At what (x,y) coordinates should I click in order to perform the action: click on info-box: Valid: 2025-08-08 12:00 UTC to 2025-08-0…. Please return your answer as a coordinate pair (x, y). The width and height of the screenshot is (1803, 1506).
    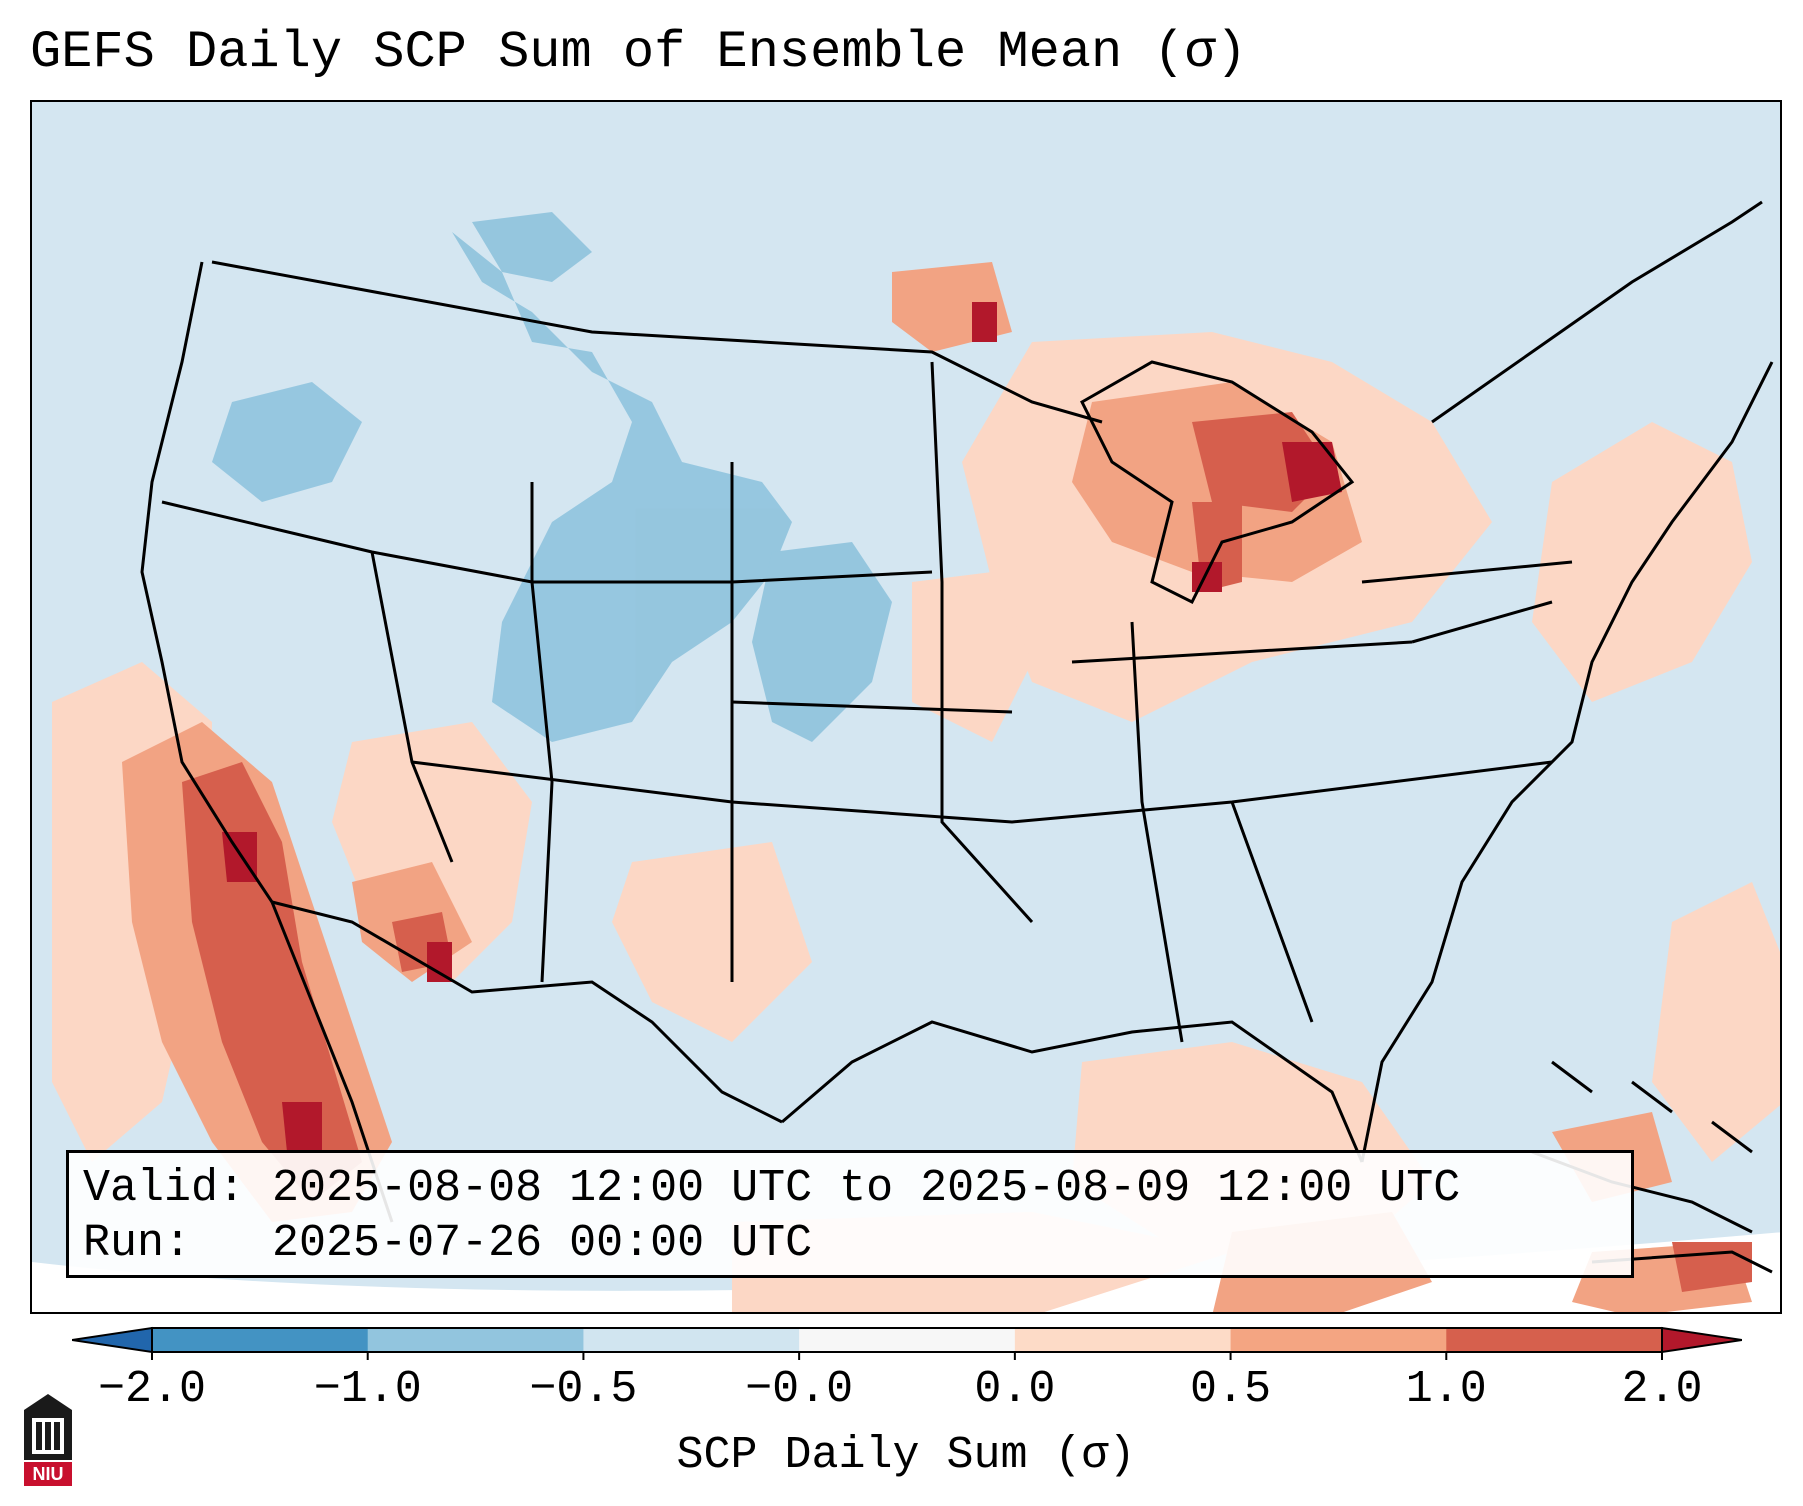
    Looking at the image, I should click on (850, 1214).